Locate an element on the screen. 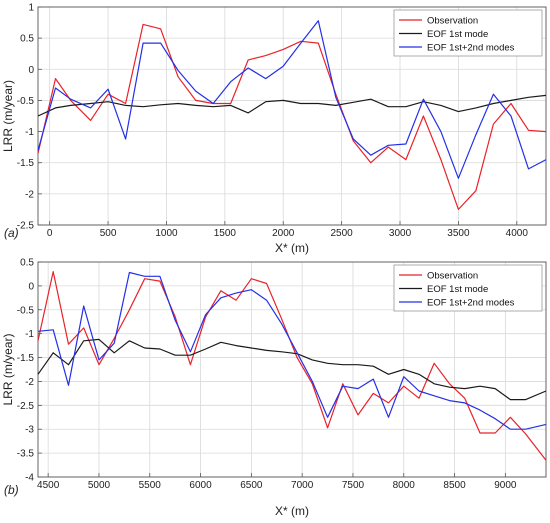 This screenshot has width=550, height=523. y-tick-label: 1 is located at coordinates (31, 8).